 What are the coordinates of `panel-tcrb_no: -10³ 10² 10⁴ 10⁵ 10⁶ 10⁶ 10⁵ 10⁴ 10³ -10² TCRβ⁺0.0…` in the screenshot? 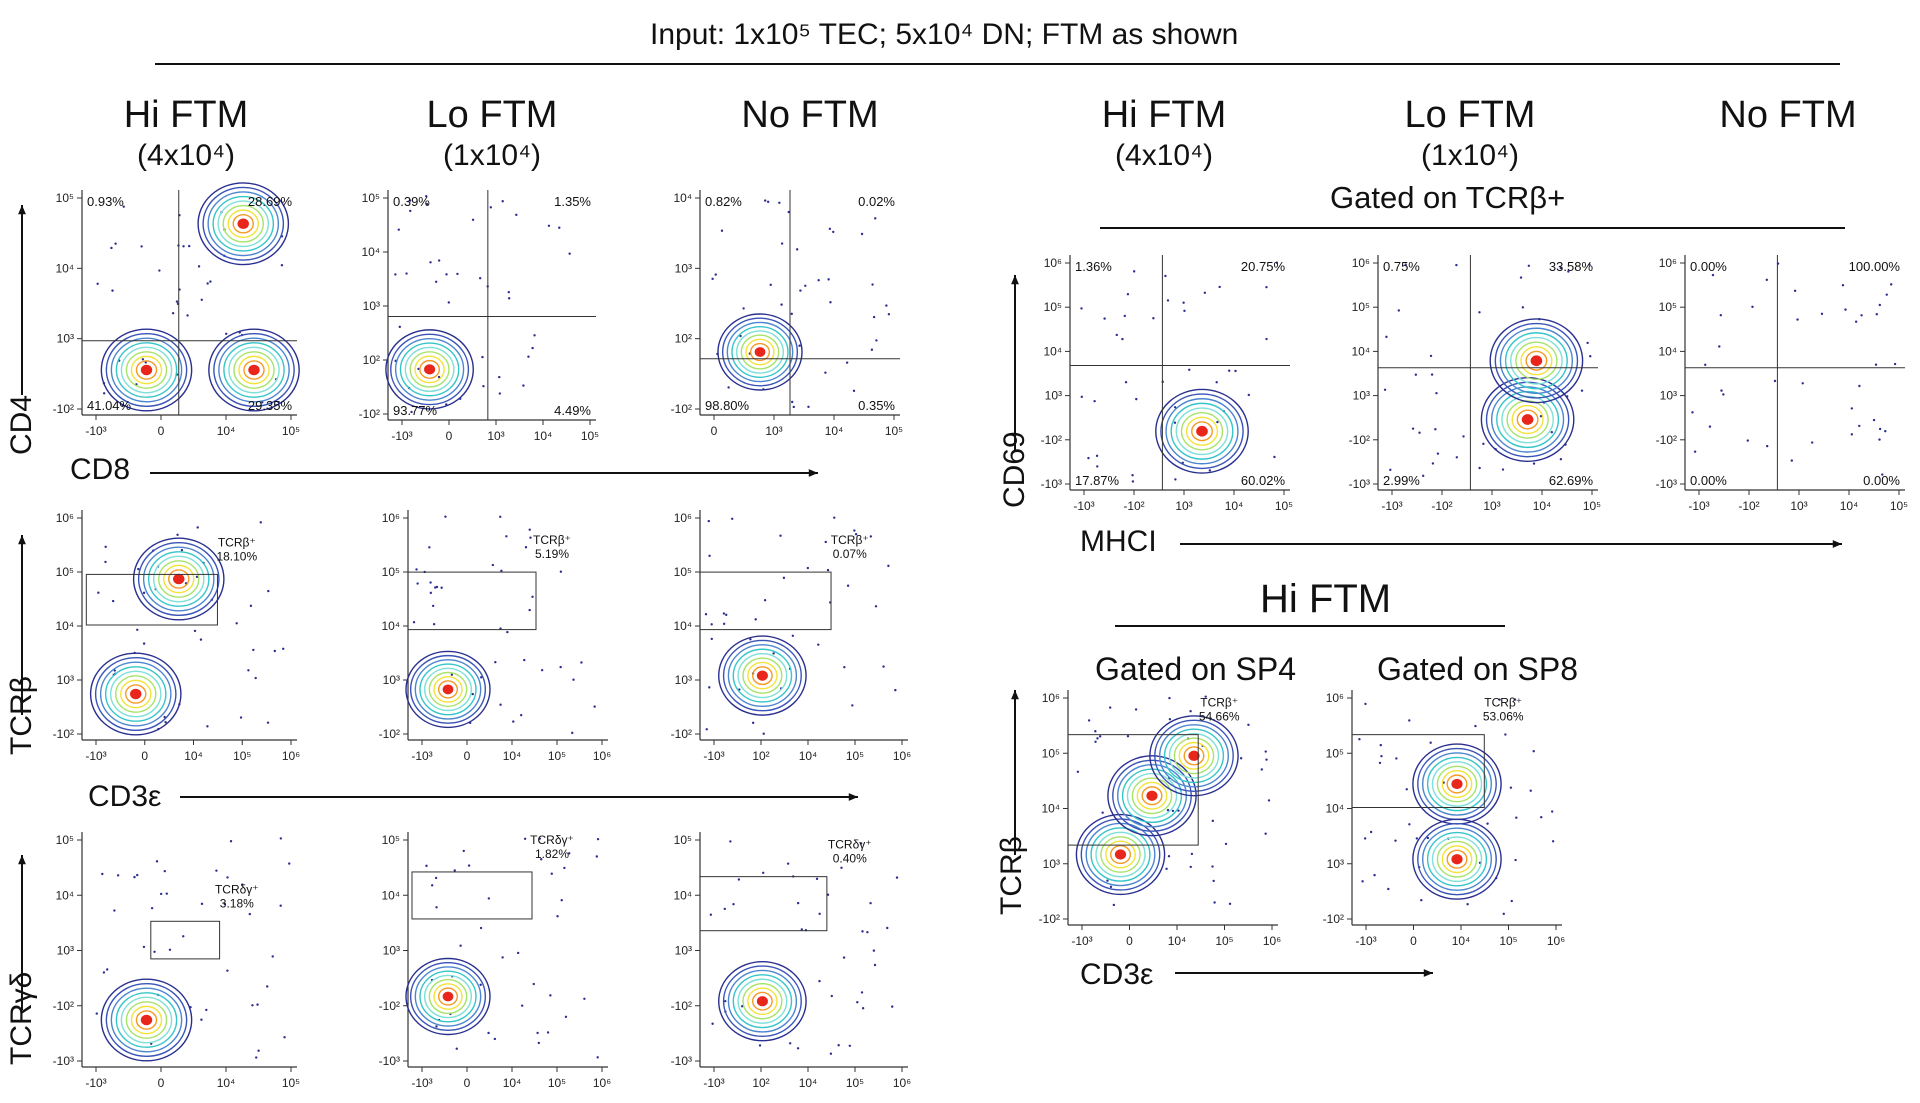 It's located at (791, 636).